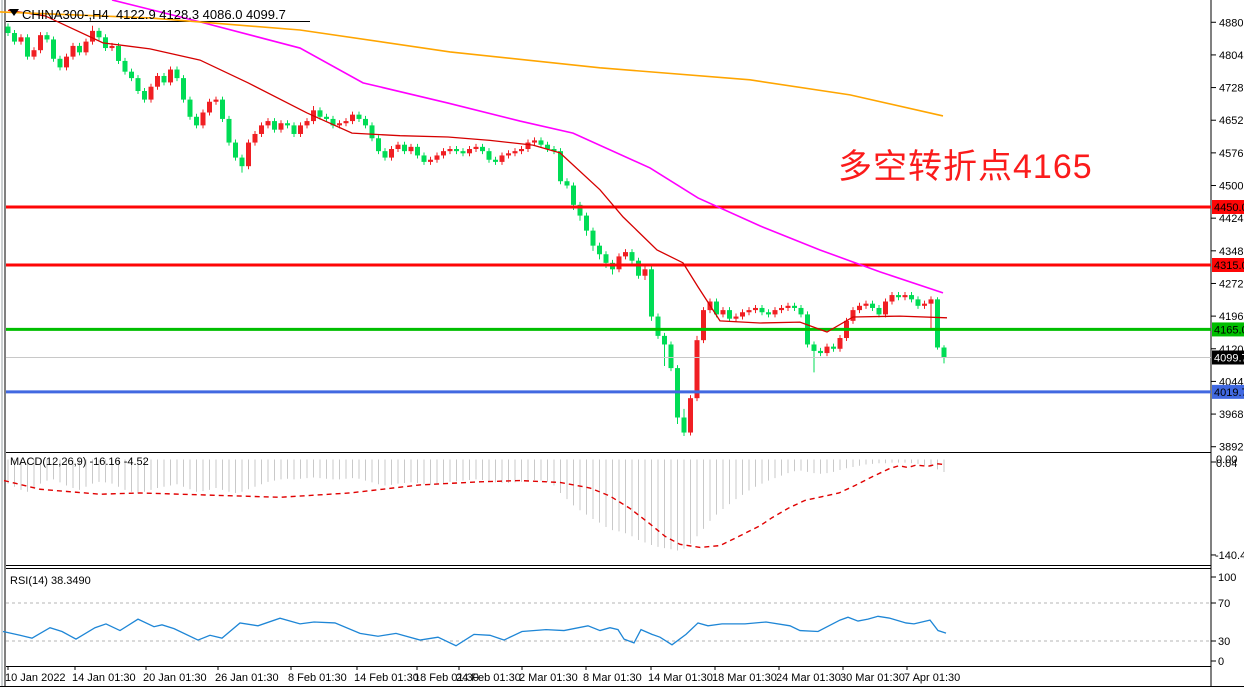 The image size is (1244, 693). I want to click on time-tick-label: 14 Mar 01:30, so click(680, 678).